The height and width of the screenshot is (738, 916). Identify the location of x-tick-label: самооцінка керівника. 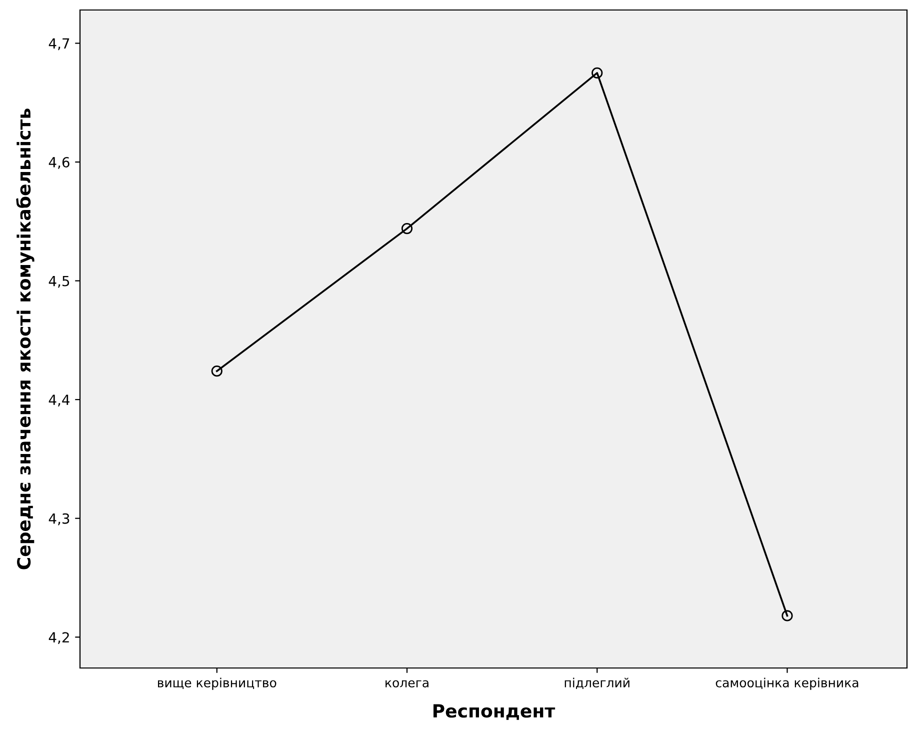
(787, 684).